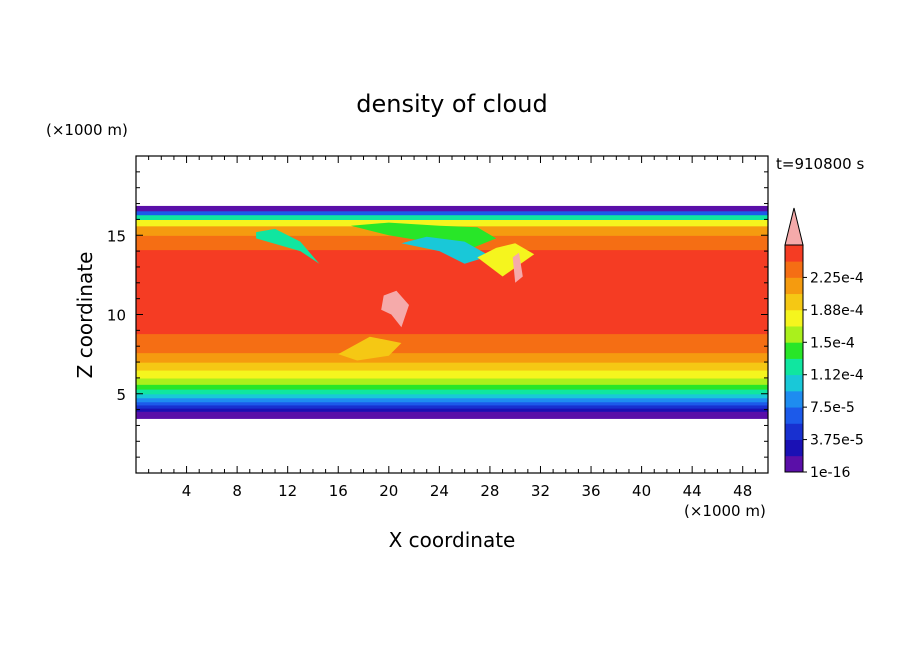  Describe the element at coordinates (837, 311) in the screenshot. I see `colorbar-label: 1.88e-4` at that location.